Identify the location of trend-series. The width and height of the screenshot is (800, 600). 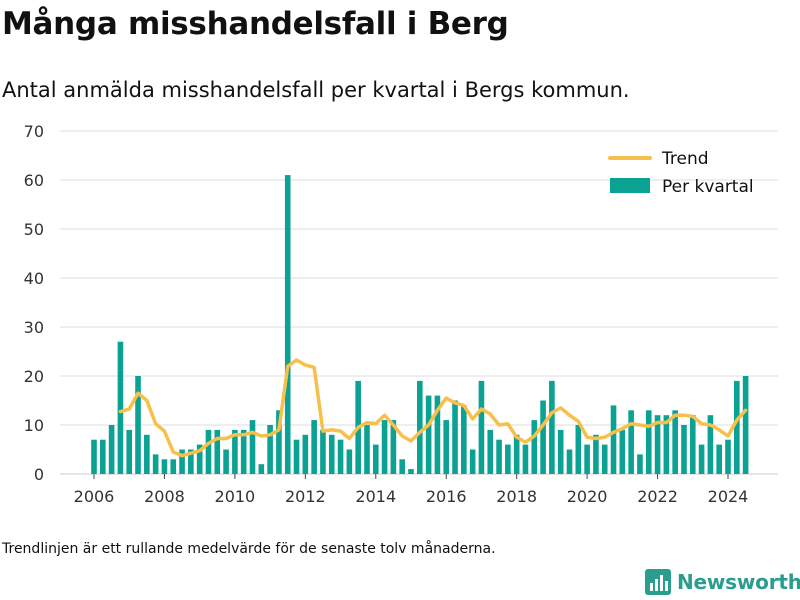
(433, 408).